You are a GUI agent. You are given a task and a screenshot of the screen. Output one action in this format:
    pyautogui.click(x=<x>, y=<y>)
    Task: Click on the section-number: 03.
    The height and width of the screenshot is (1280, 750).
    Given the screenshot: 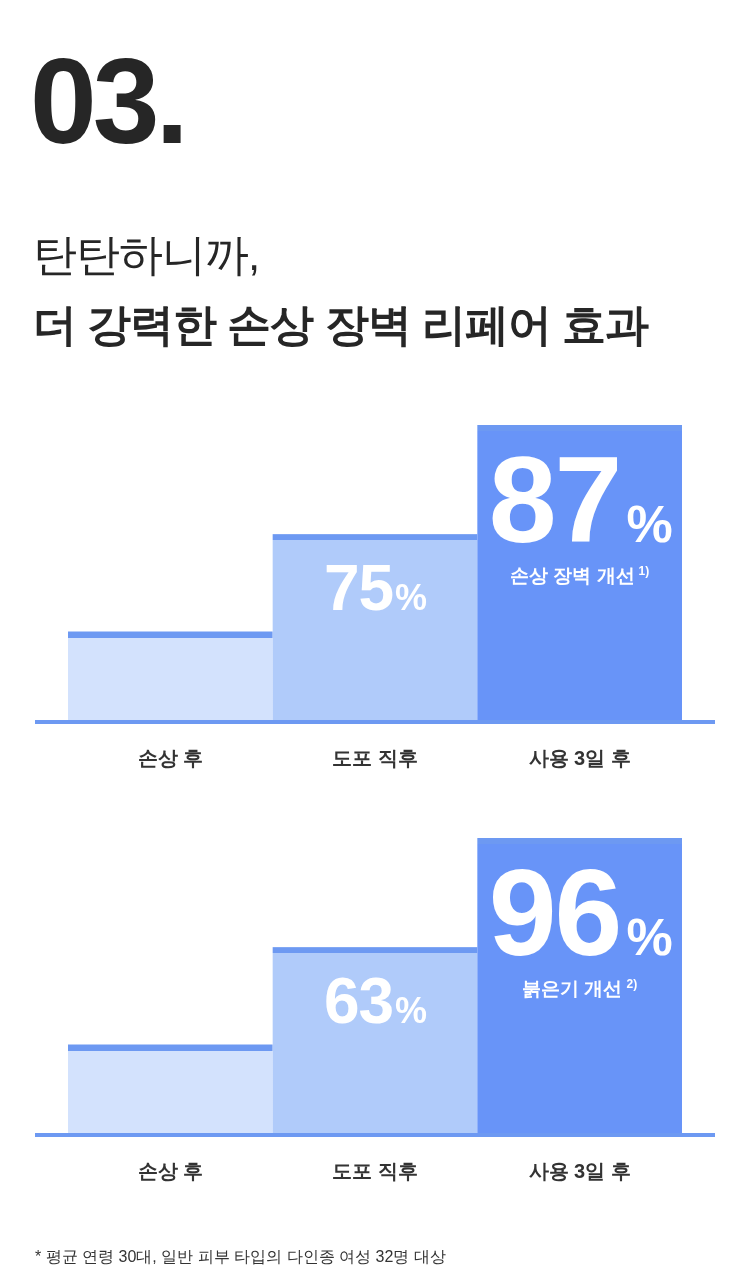 What is the action you would take?
    pyautogui.click(x=107, y=101)
    